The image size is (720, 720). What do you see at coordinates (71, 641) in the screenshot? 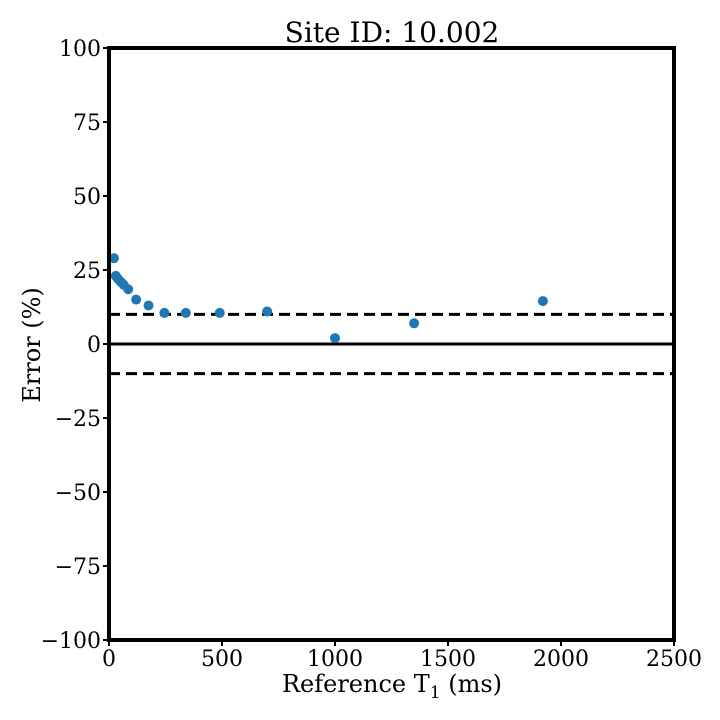
I see `y-tick-label: −100` at bounding box center [71, 641].